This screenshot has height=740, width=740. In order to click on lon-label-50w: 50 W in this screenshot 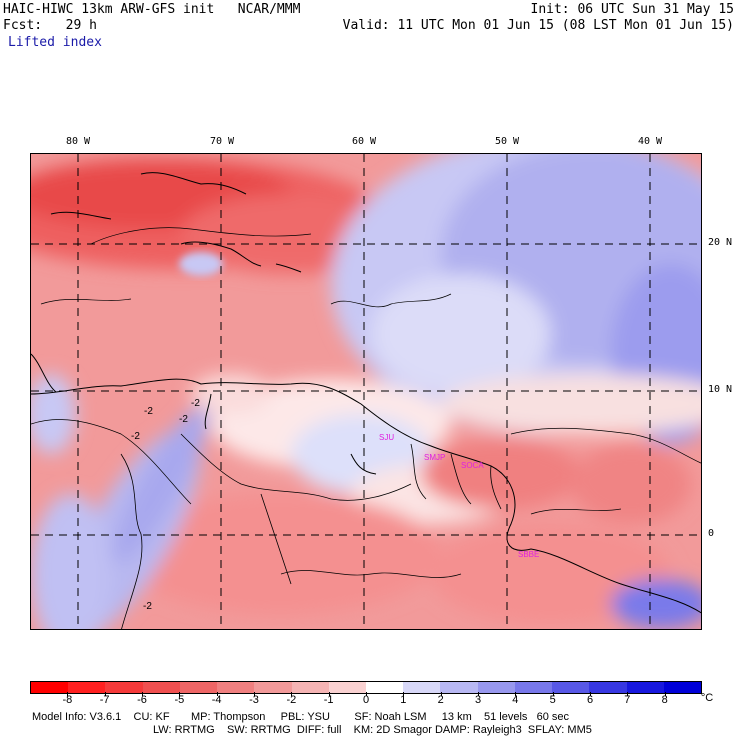, I will do `click(507, 141)`.